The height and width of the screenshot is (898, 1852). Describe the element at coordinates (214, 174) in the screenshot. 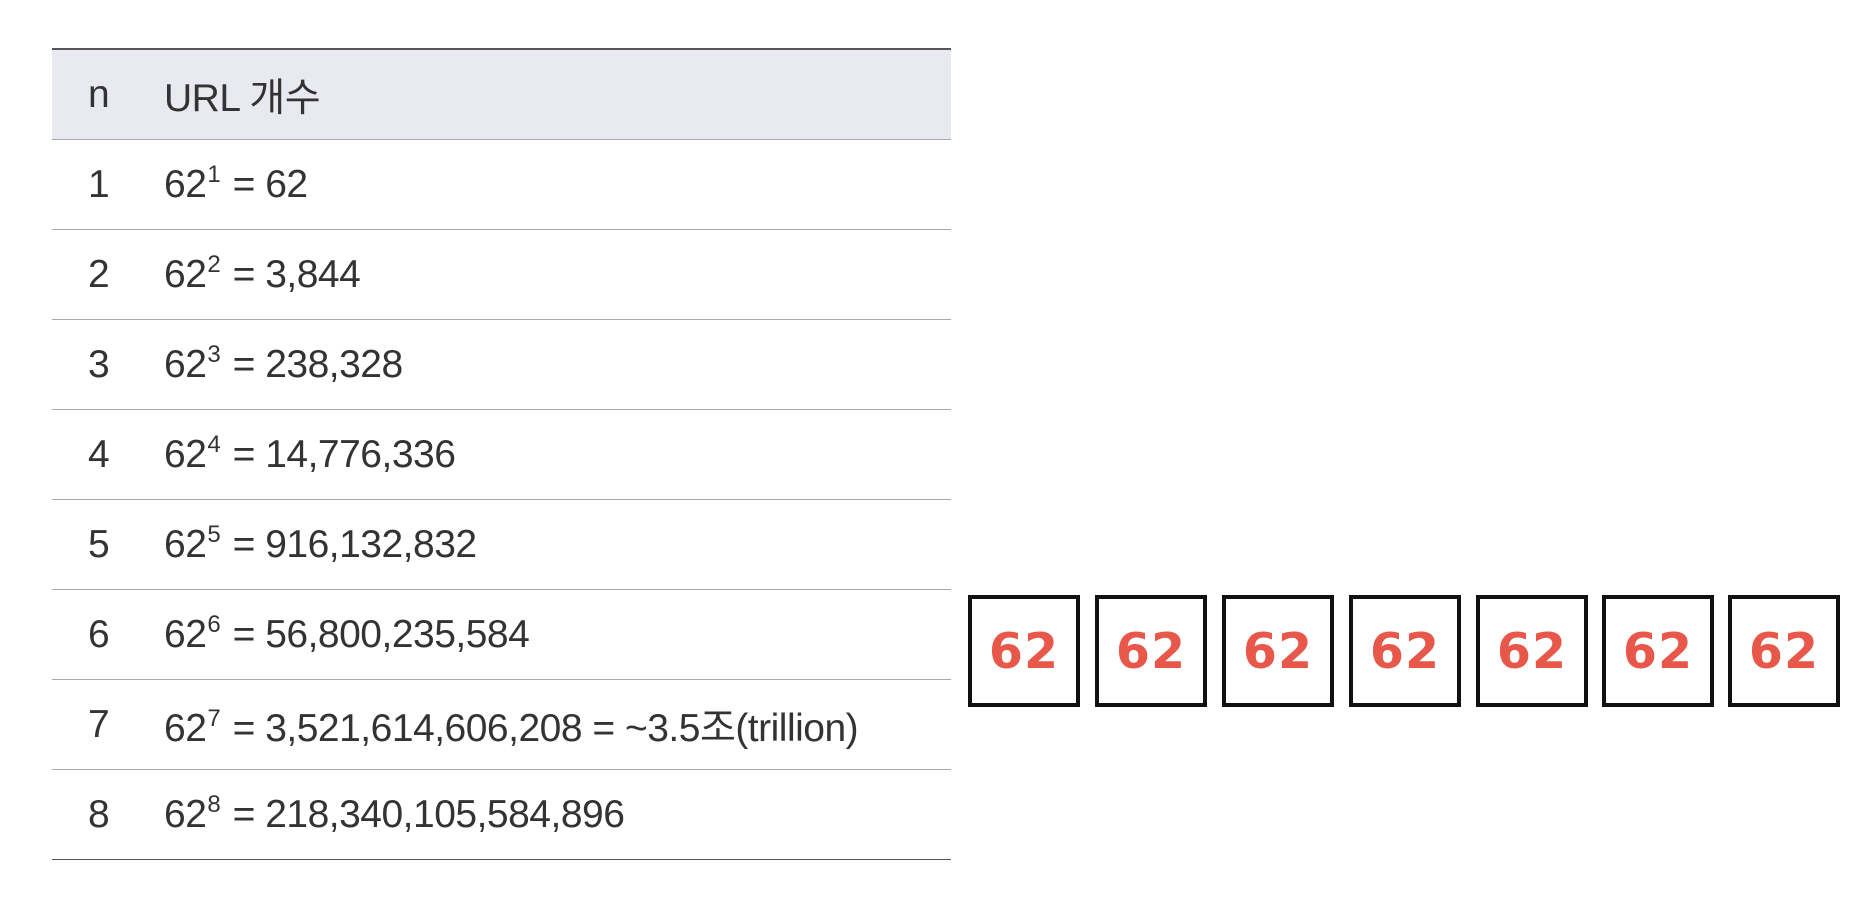

I see `exponent: 1` at that location.